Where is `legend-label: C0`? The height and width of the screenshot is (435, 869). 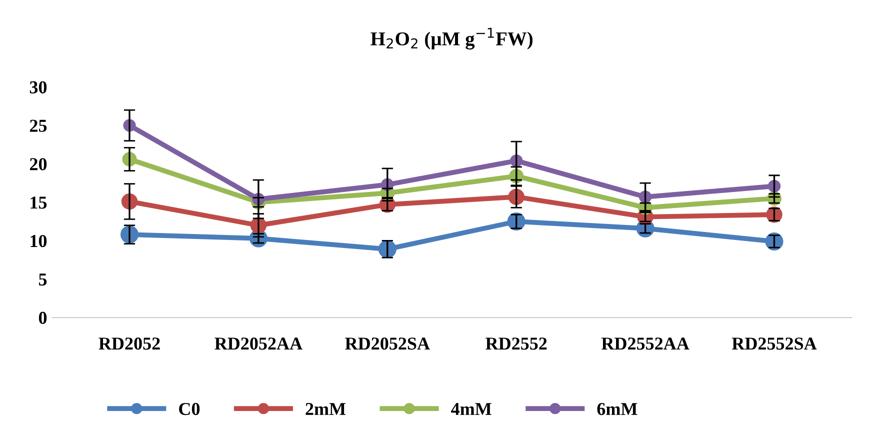
legend-label: C0 is located at coordinates (189, 409).